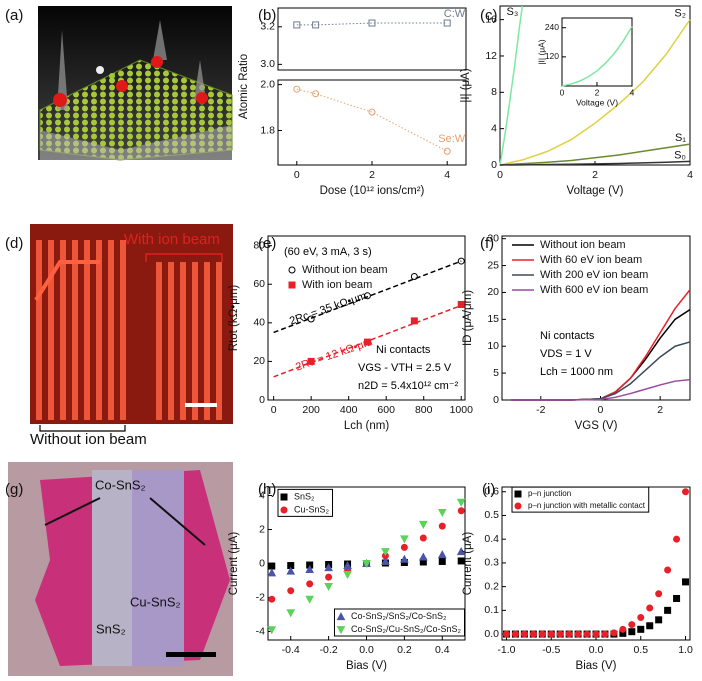 Image resolution: width=702 pixels, height=681 pixels. Describe the element at coordinates (88, 439) in the screenshot. I see `image-annotation: Without ion beam` at that location.